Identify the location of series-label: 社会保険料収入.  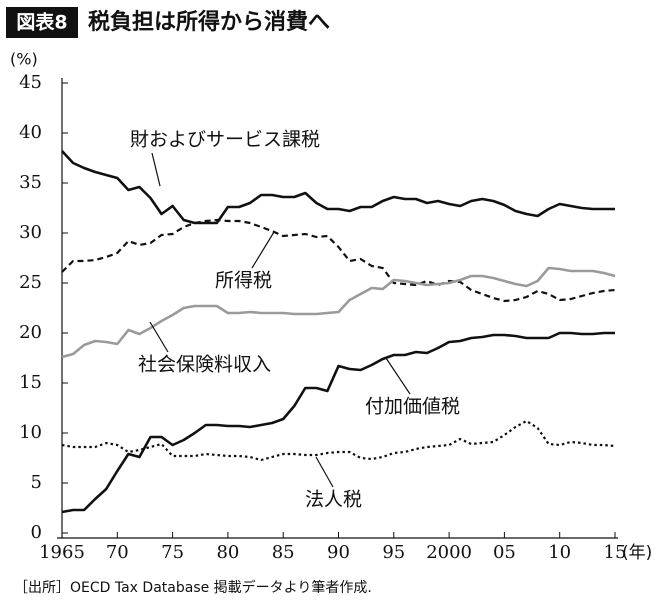
(204, 365).